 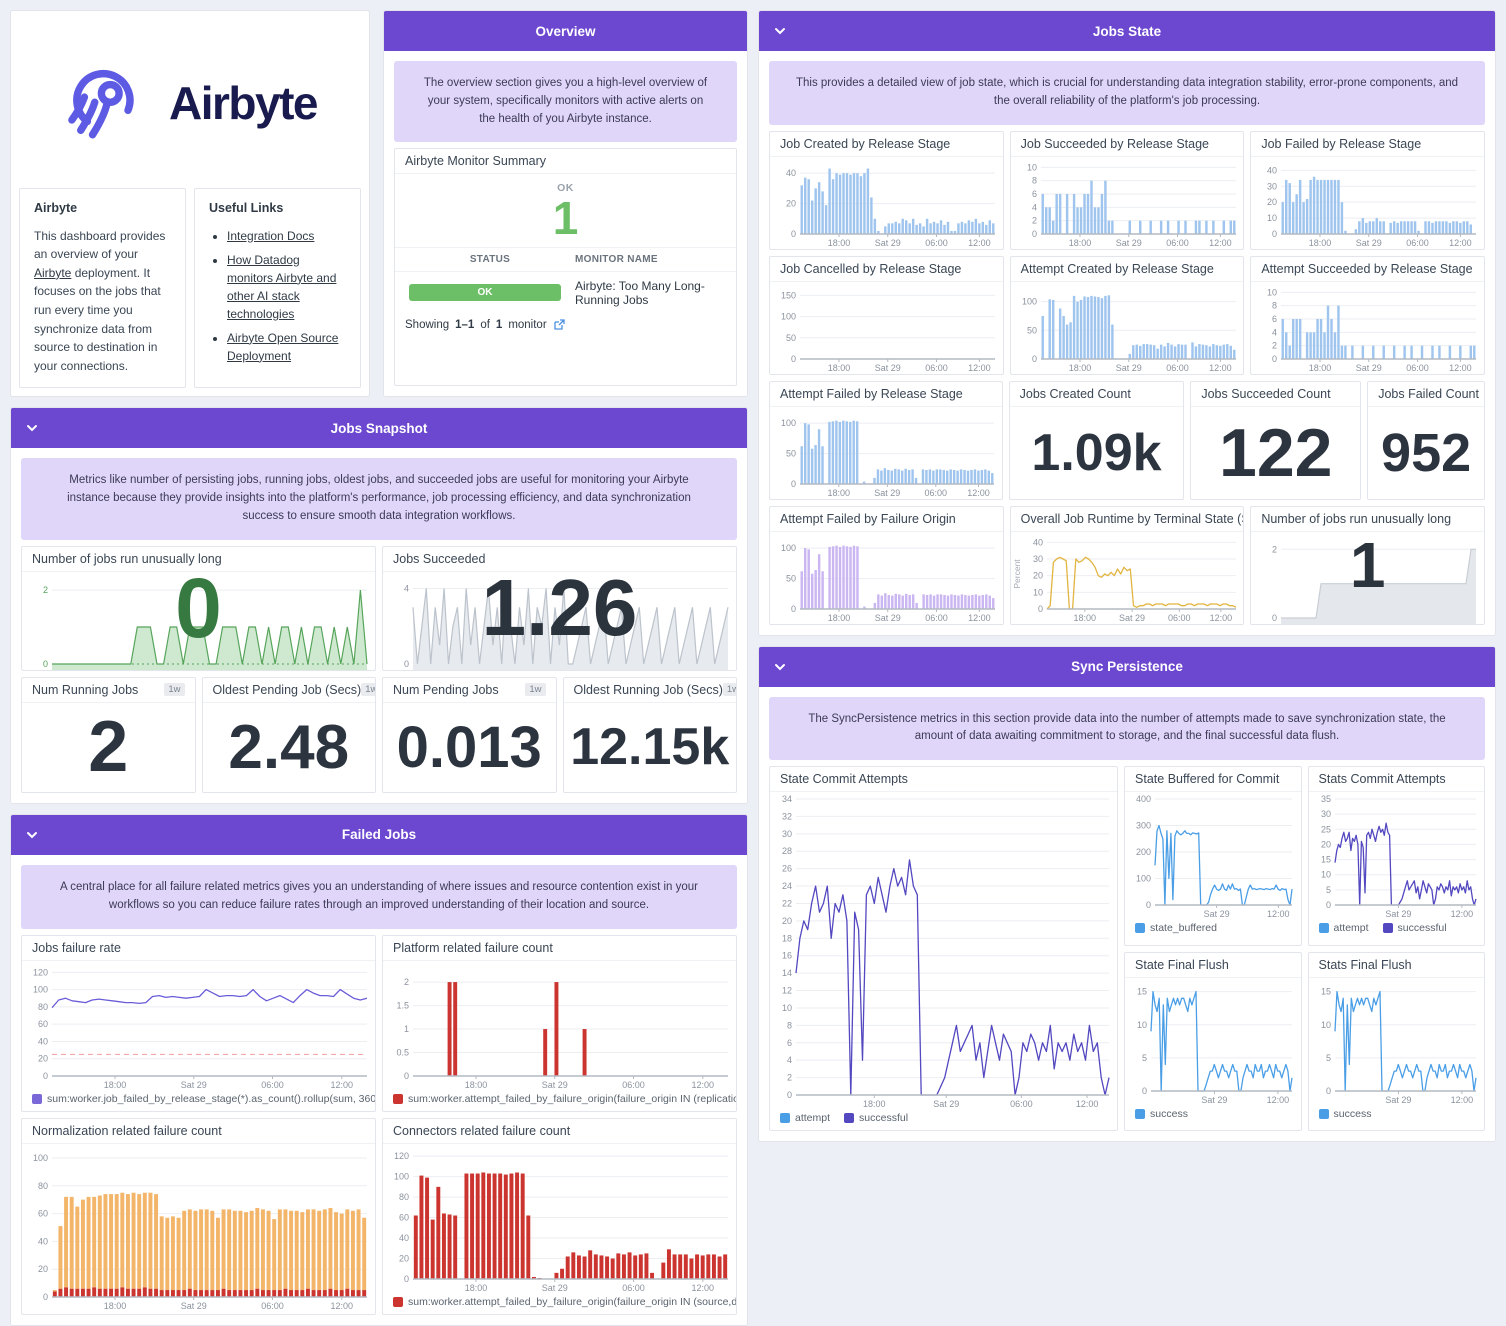 What do you see at coordinates (789, 1060) in the screenshot?
I see `svg-text: 4` at bounding box center [789, 1060].